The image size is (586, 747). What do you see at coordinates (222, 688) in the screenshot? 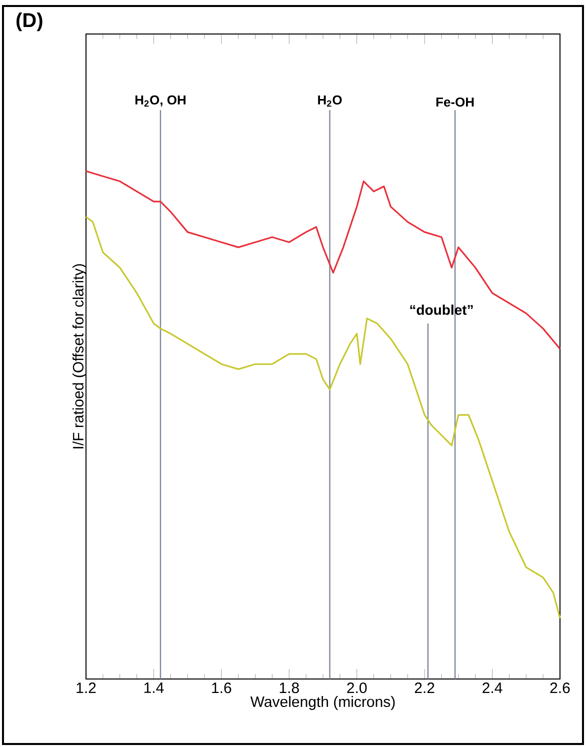
I see `x-tick-label: 1.6` at bounding box center [222, 688].